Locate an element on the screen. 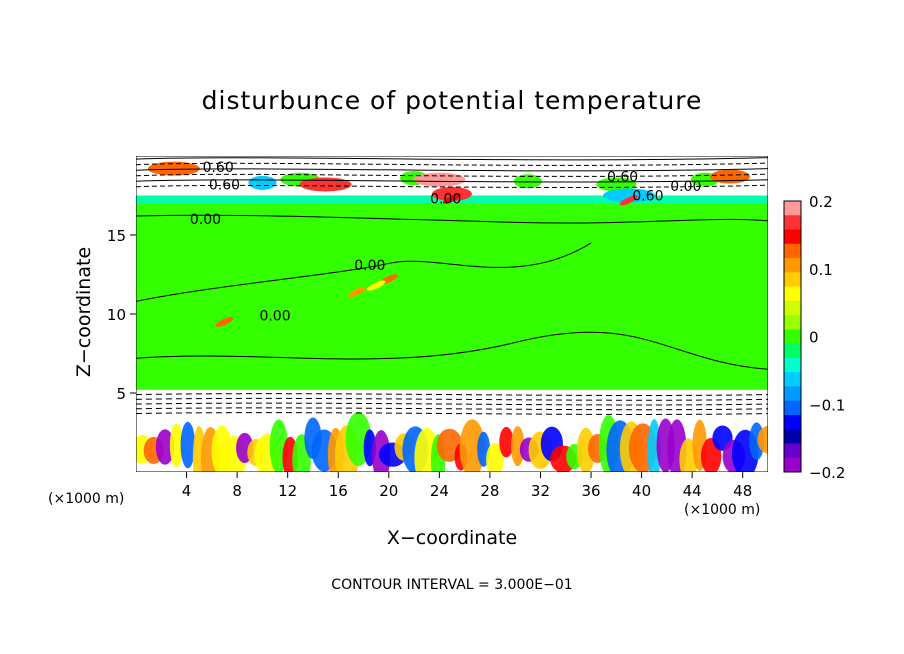 The width and height of the screenshot is (904, 654). colorbar-tick-label: −0.1 is located at coordinates (827, 405).